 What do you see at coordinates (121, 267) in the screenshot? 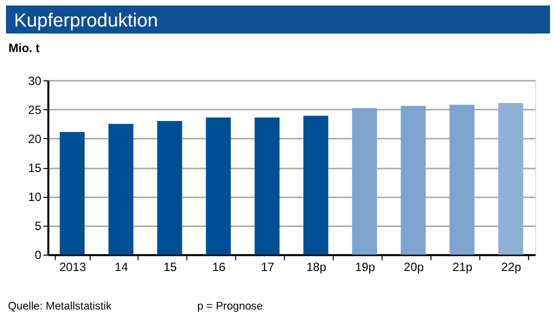
I see `x-tick-label: 14` at bounding box center [121, 267].